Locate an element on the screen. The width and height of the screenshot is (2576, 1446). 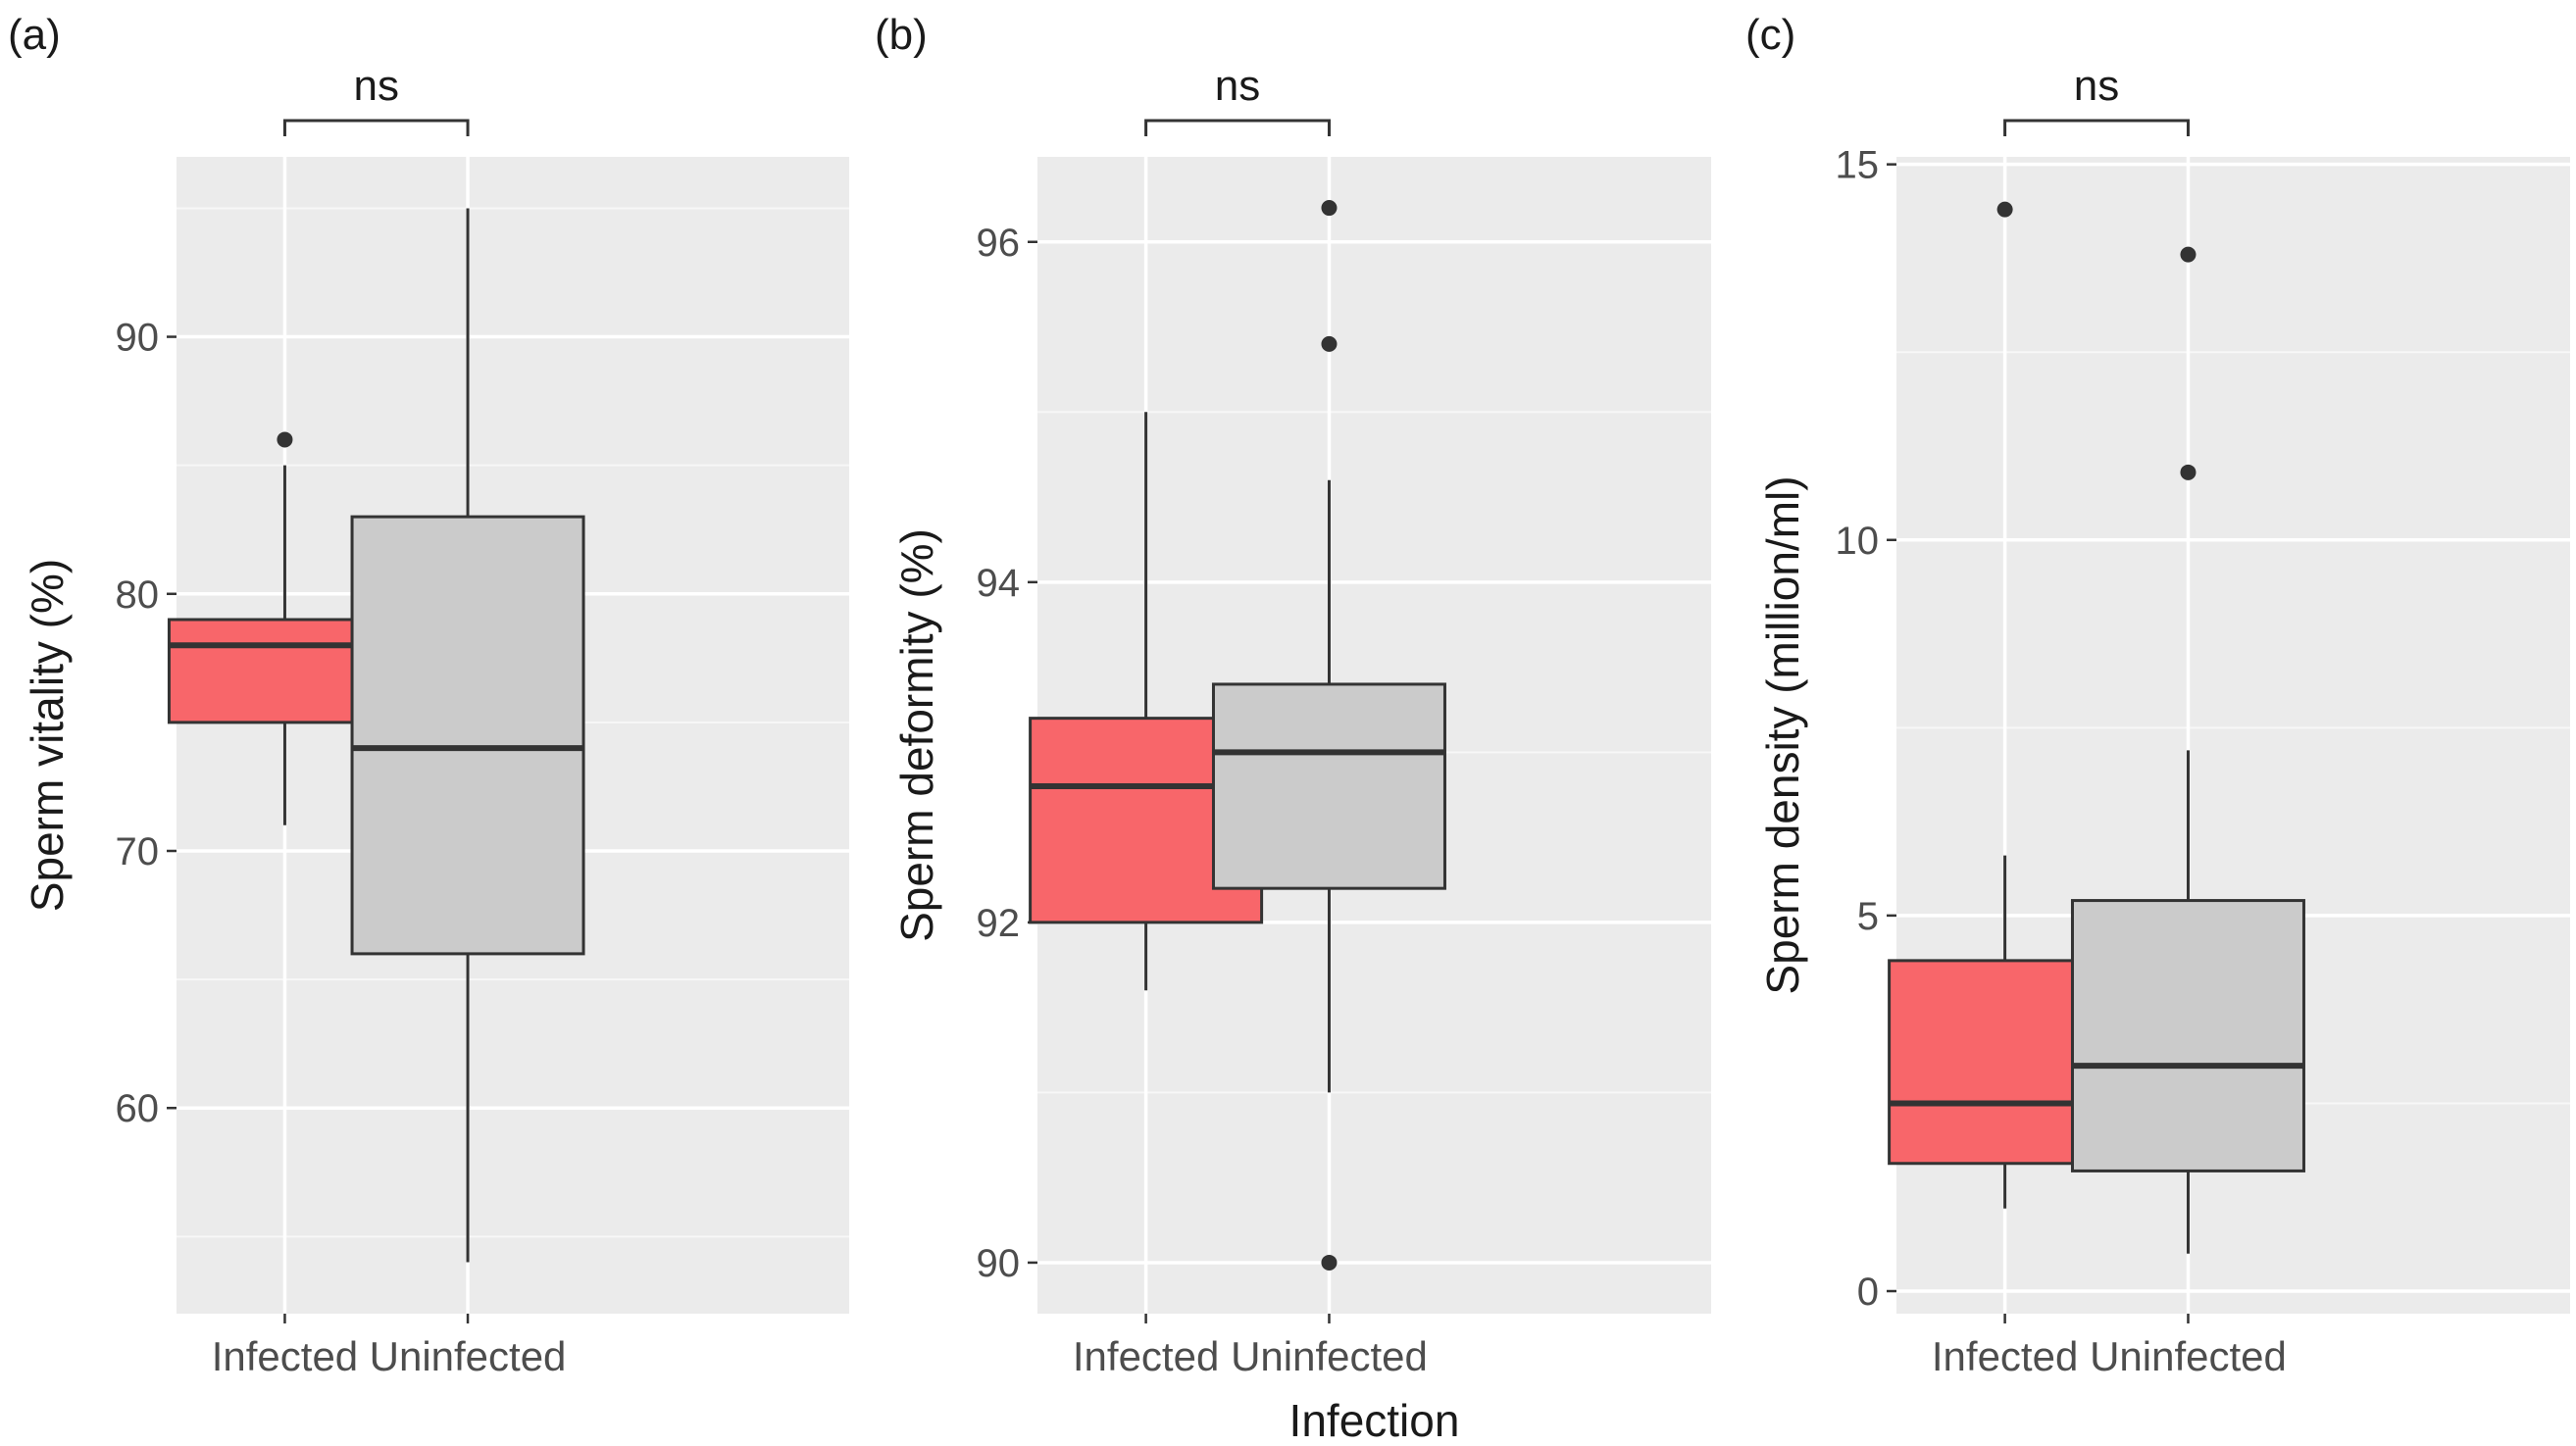
y-tick-label: 60 is located at coordinates (138, 1108).